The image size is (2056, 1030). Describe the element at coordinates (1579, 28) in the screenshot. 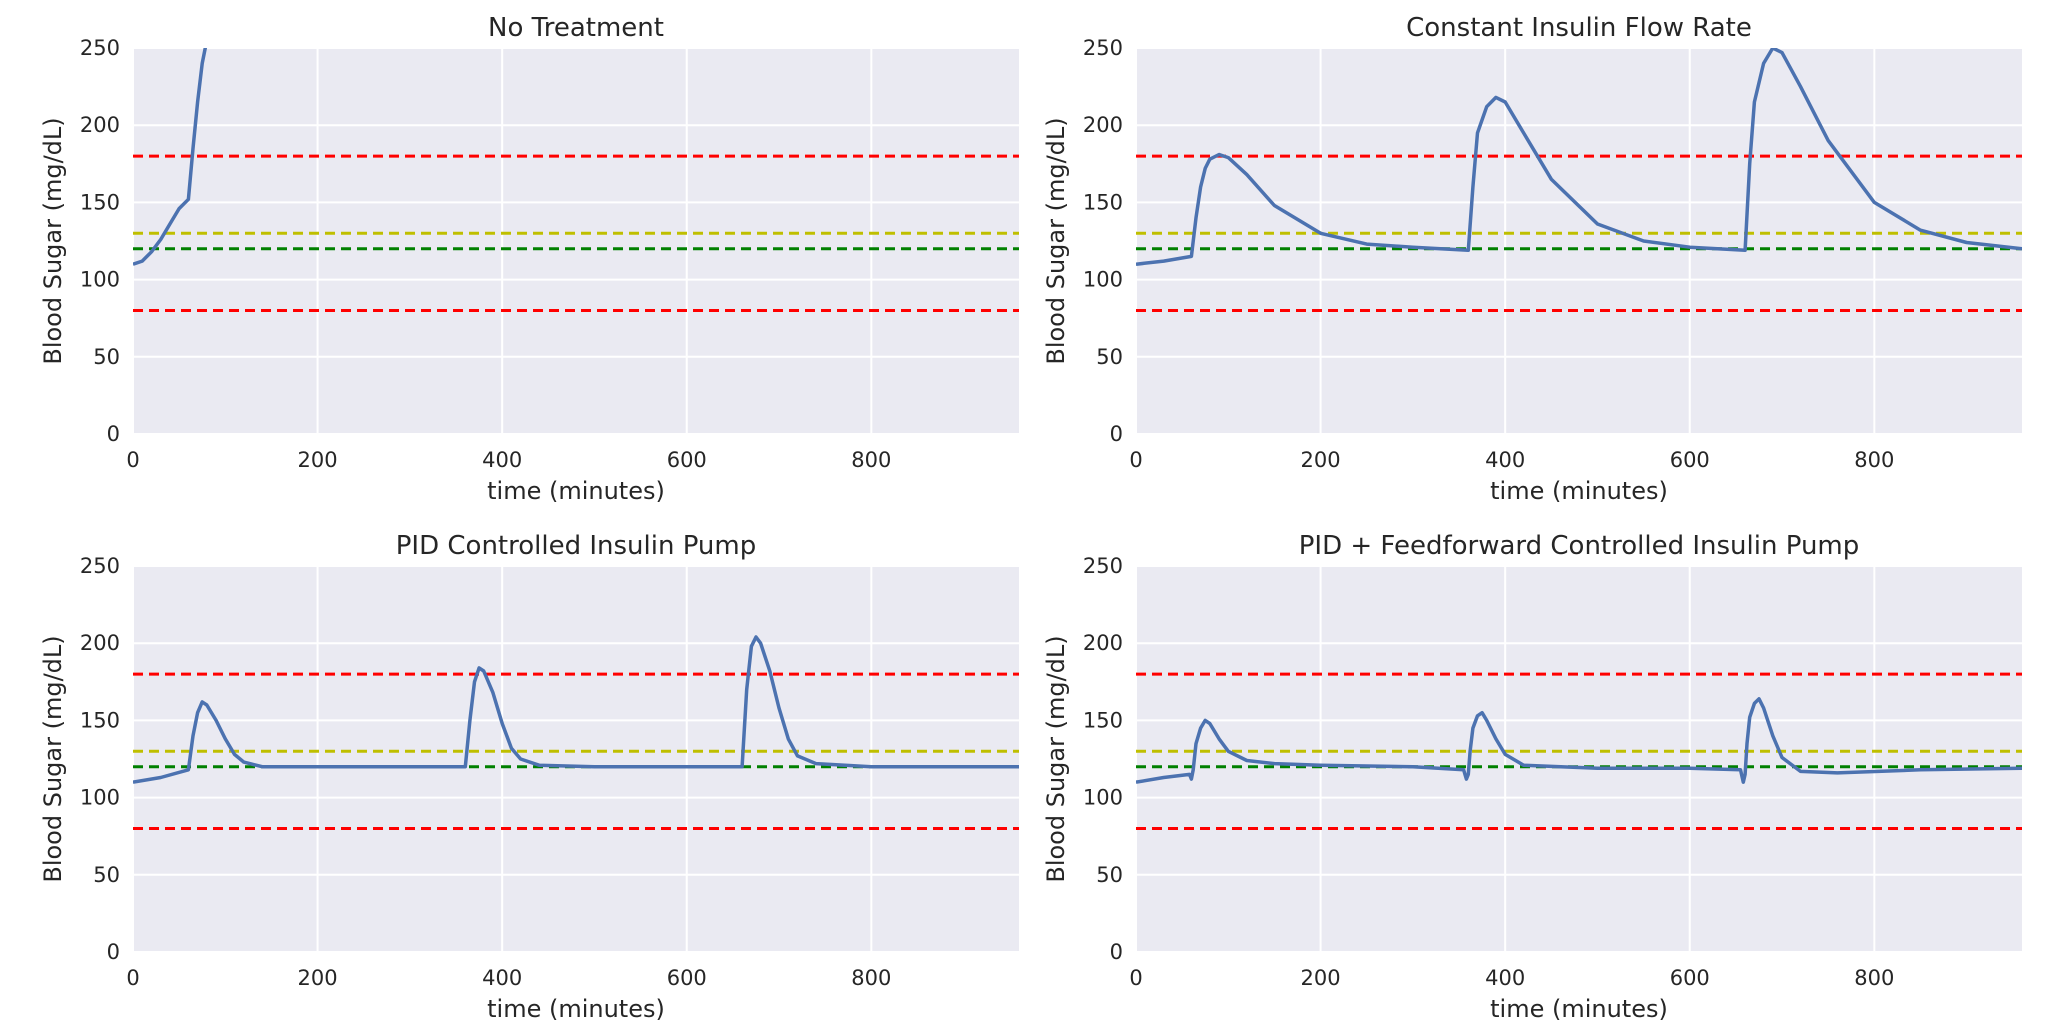

I see `chart-title: Constant Insulin Flow Rate` at that location.